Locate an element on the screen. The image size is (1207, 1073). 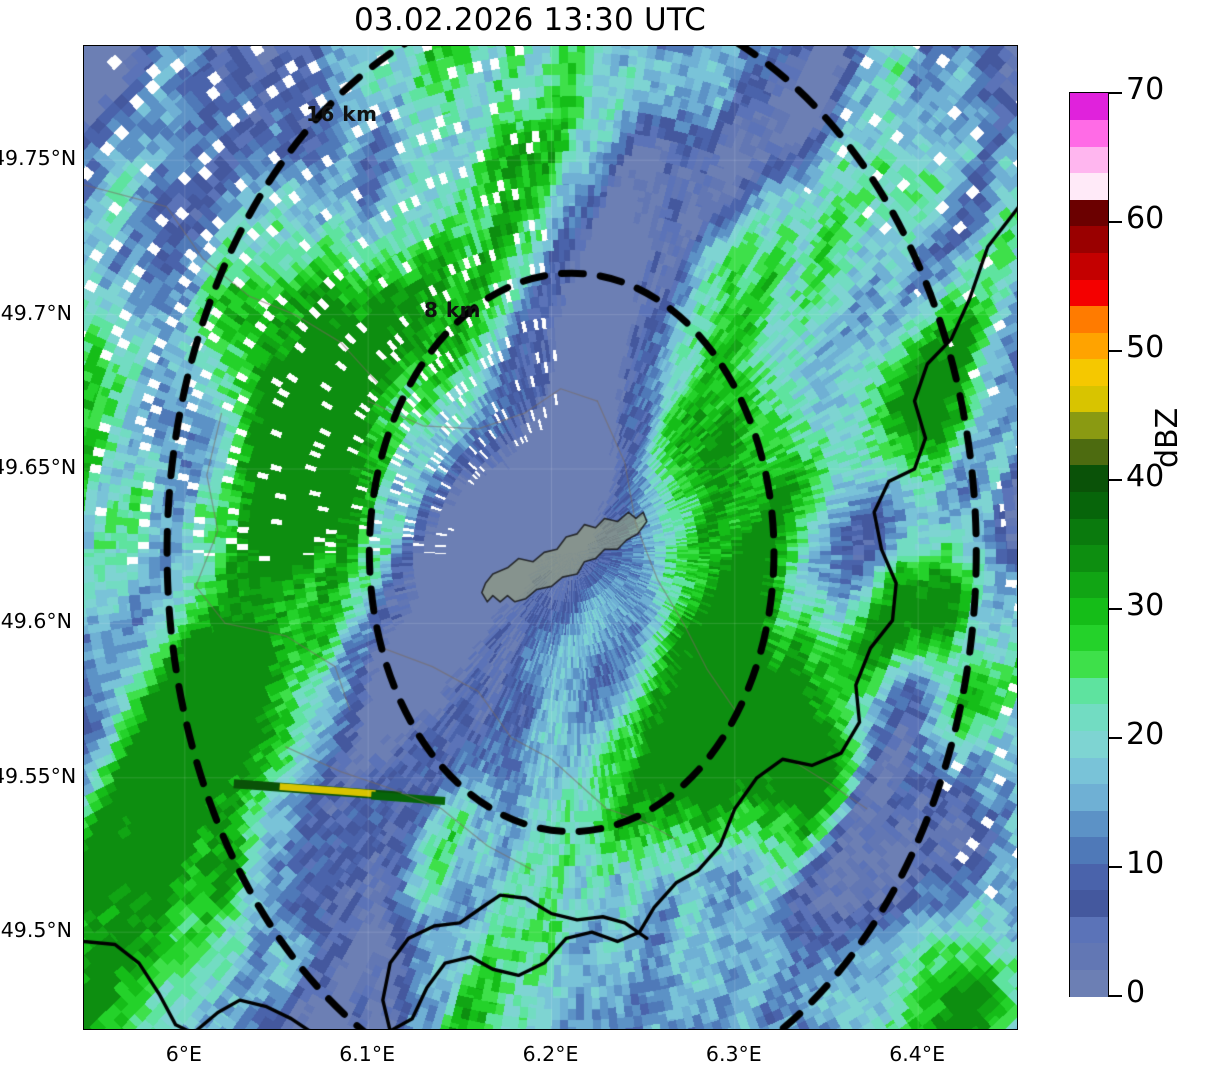
colorbar-tick-label: 70 is located at coordinates (1145, 89).